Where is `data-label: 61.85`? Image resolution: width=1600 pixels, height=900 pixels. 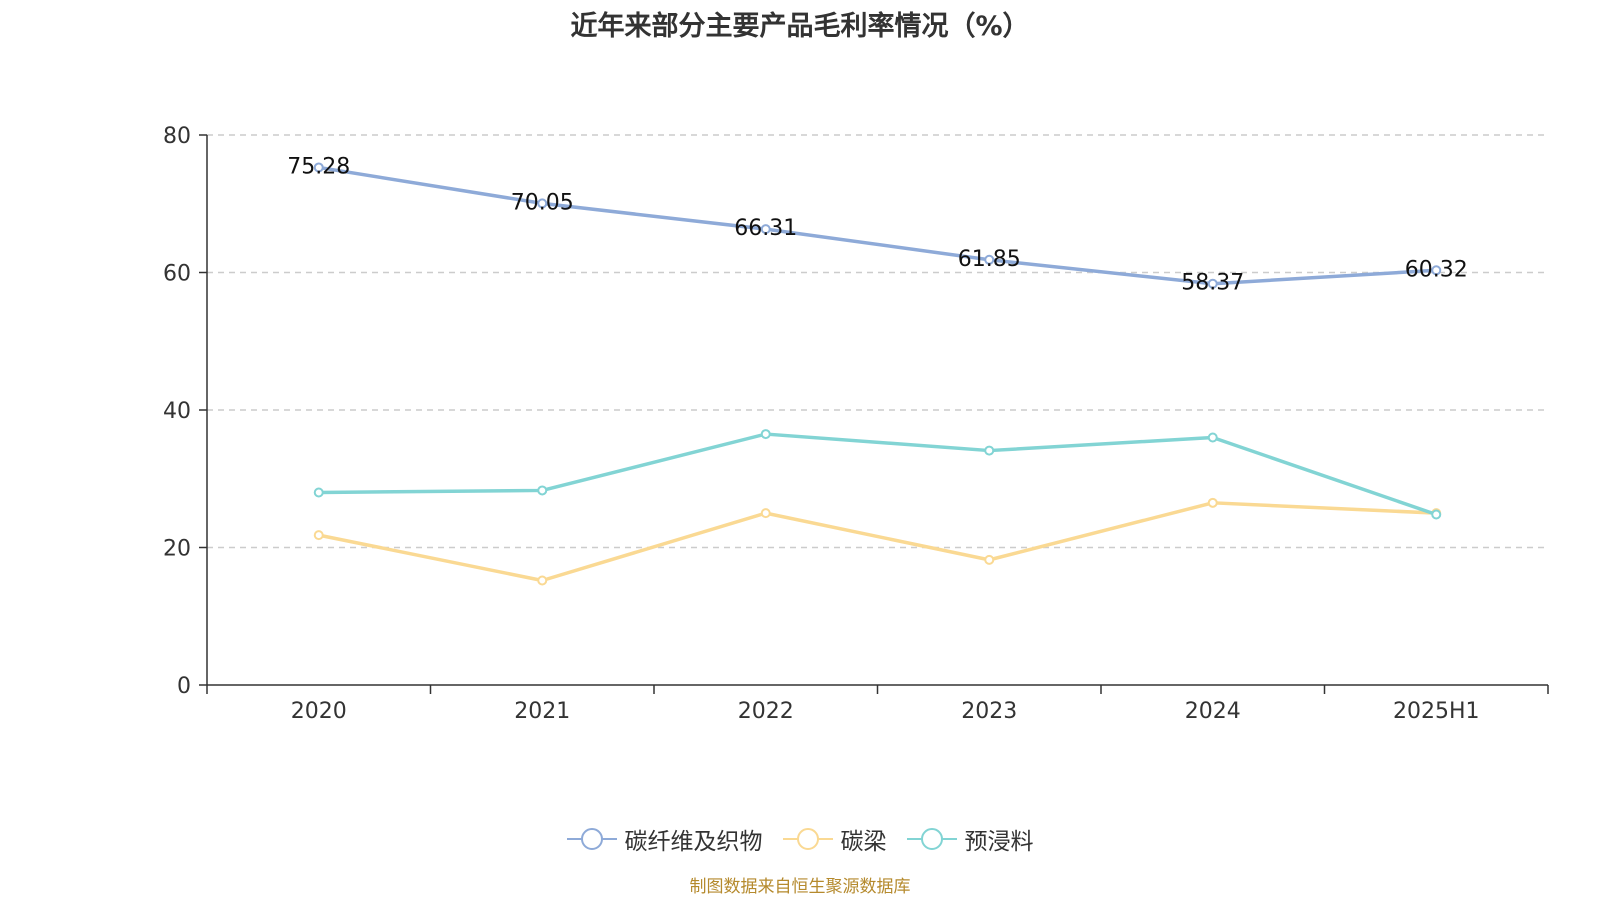
data-label: 61.85 is located at coordinates (989, 259).